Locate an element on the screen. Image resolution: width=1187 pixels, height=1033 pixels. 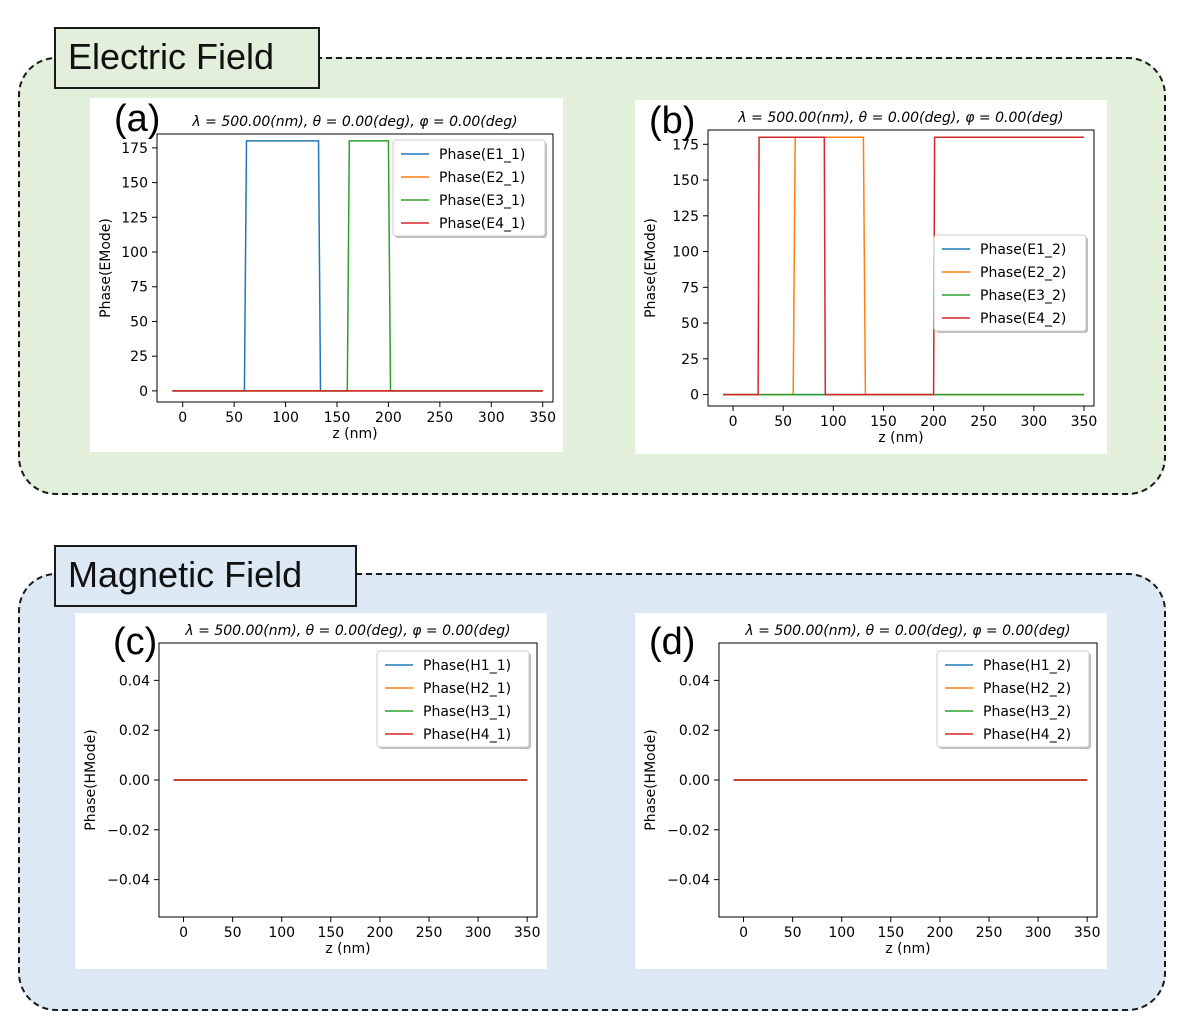
magnetic-field-title: Magnetic Field is located at coordinates (205, 576).